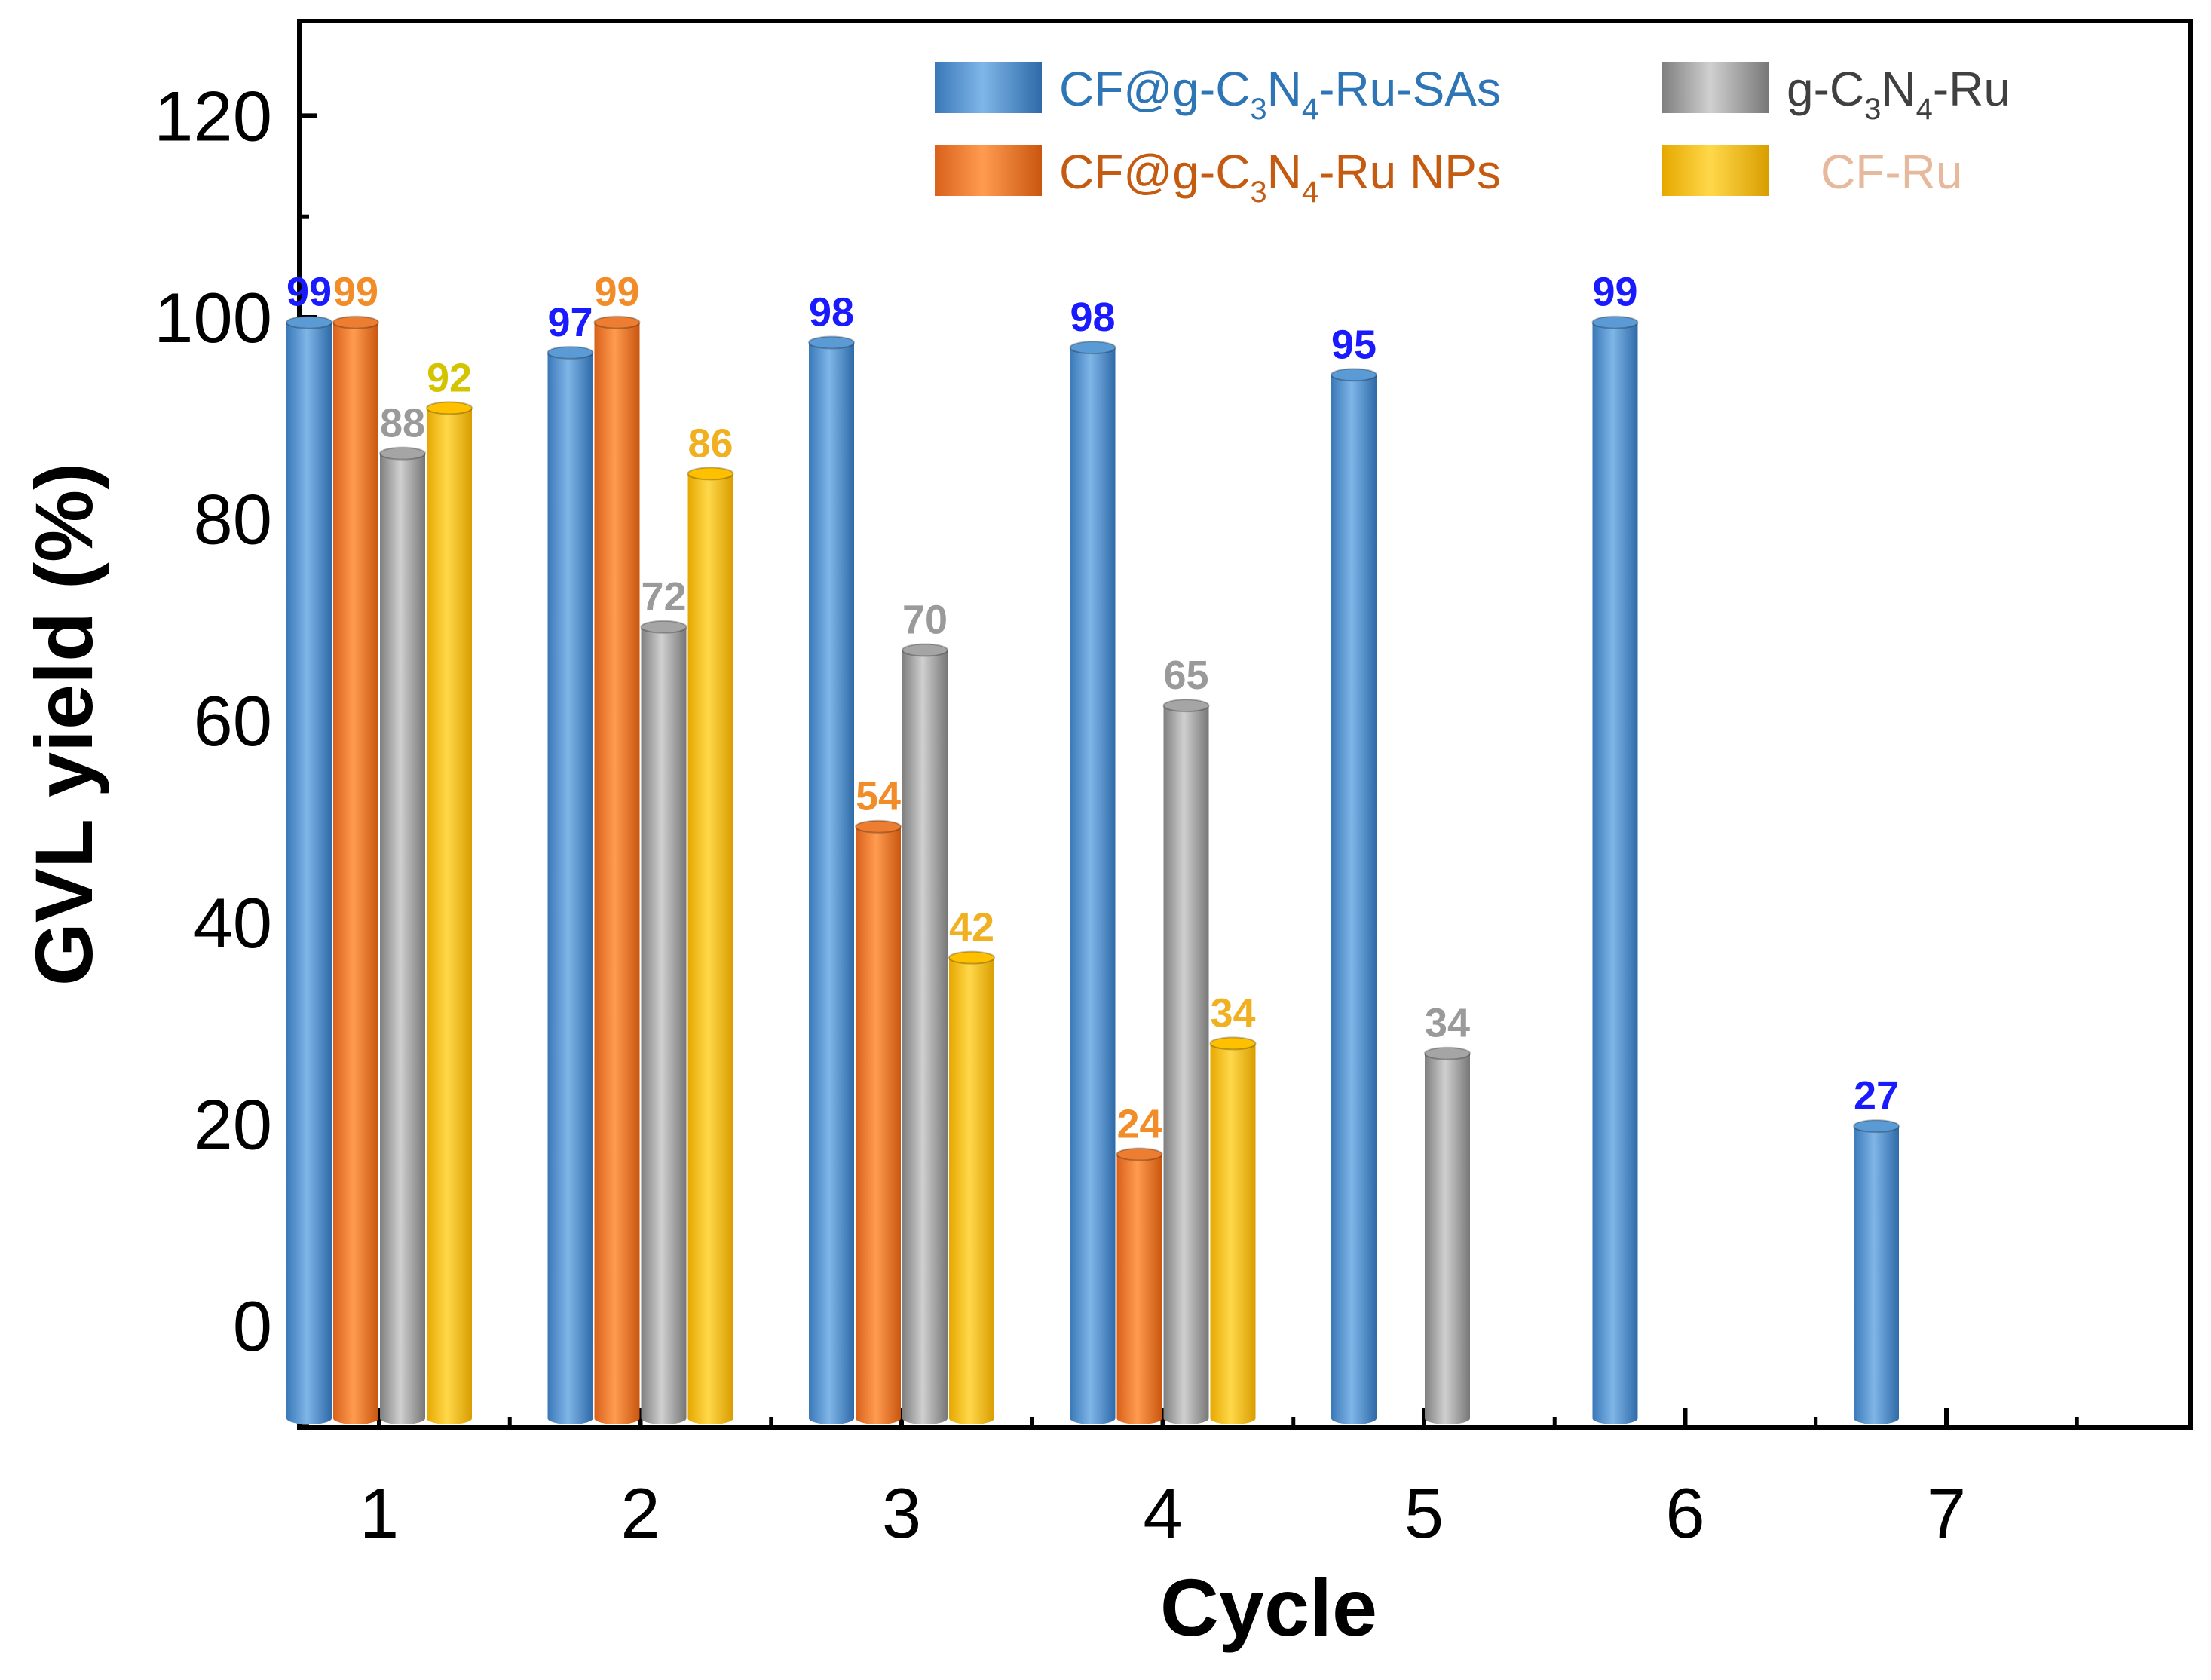 The image size is (2211, 1680). What do you see at coordinates (213, 317) in the screenshot?
I see `y-tick-label: 100` at bounding box center [213, 317].